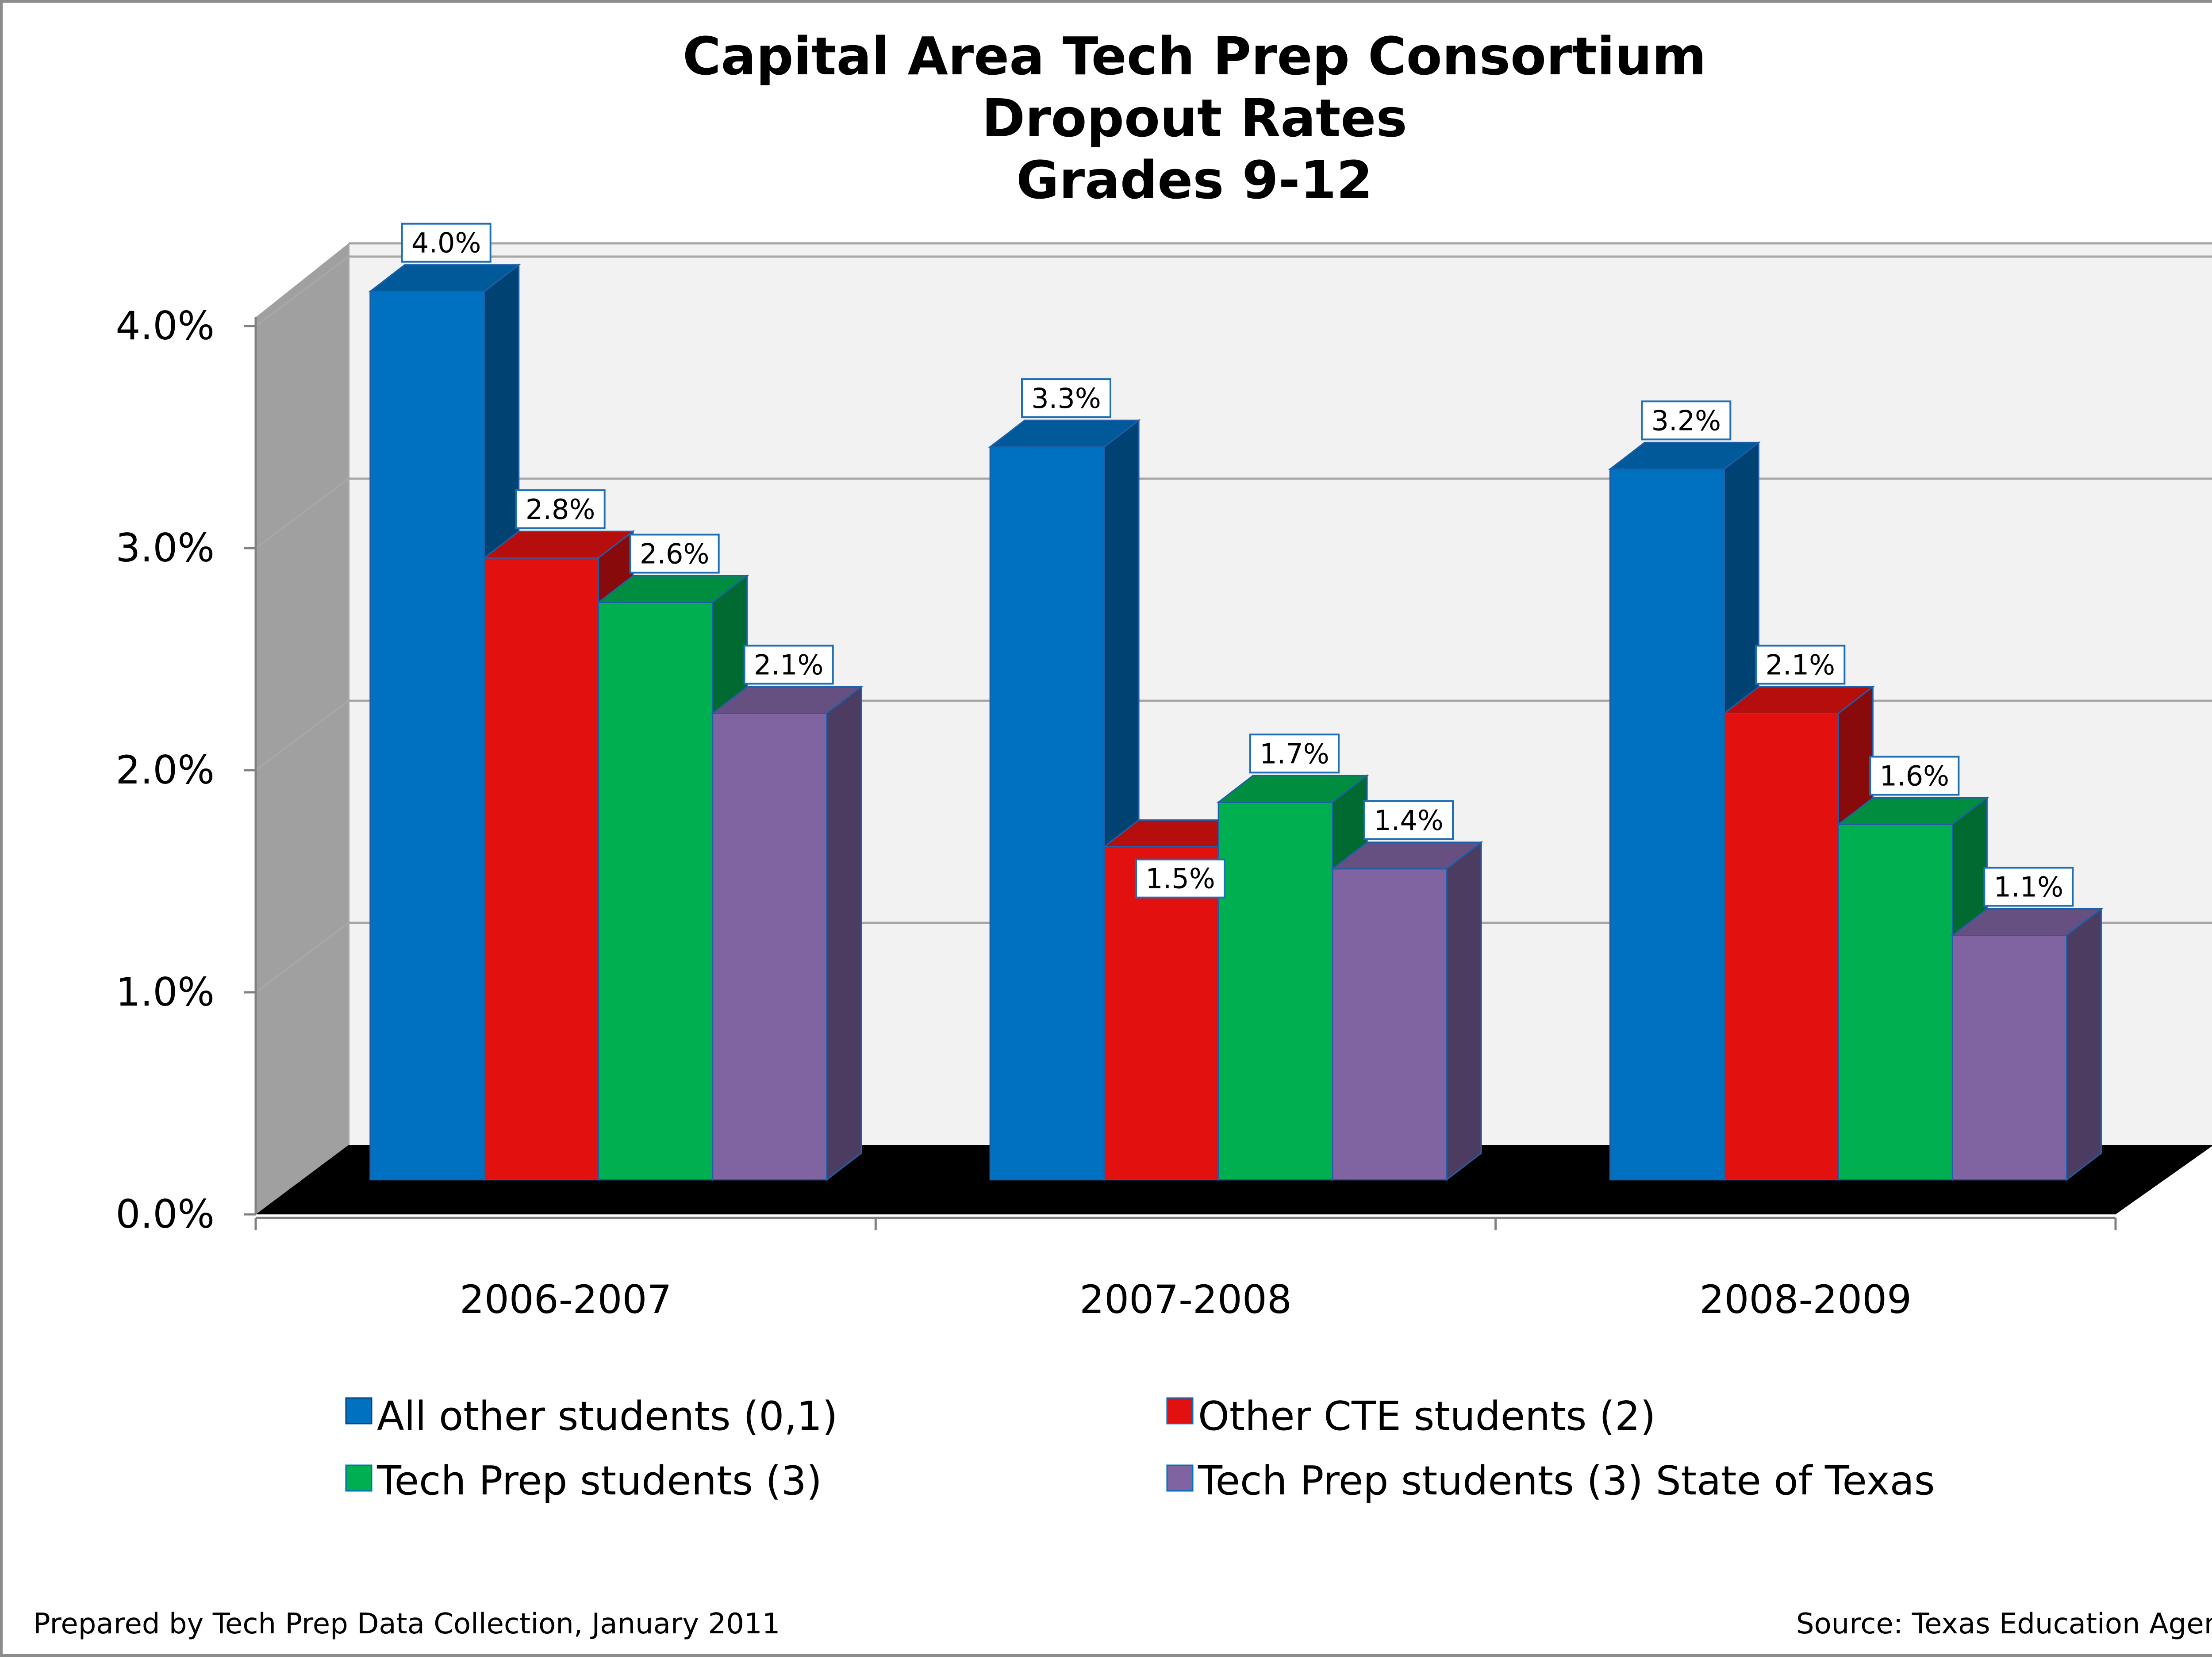 Image resolution: width=2212 pixels, height=1659 pixels. I want to click on legend-item-all-other-students: All other students (0,1), so click(591, 1417).